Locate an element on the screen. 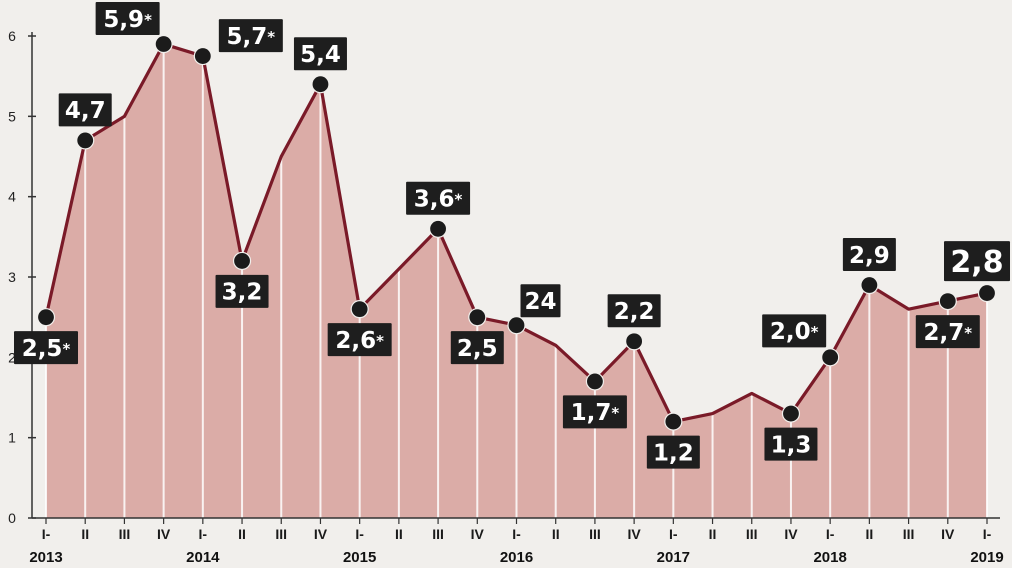 Image resolution: width=1012 pixels, height=568 pixels. data-label: 2,7* is located at coordinates (947, 333).